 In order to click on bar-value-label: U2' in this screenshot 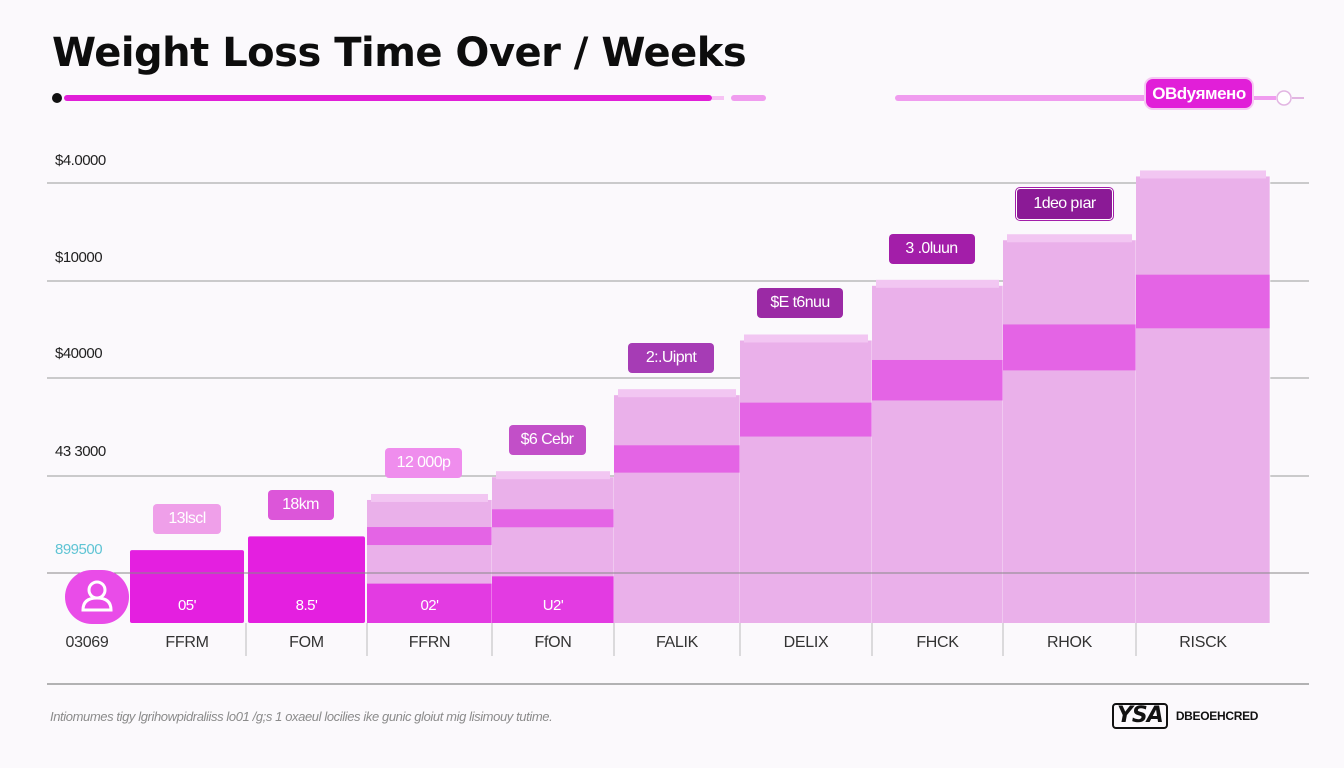, I will do `click(553, 605)`.